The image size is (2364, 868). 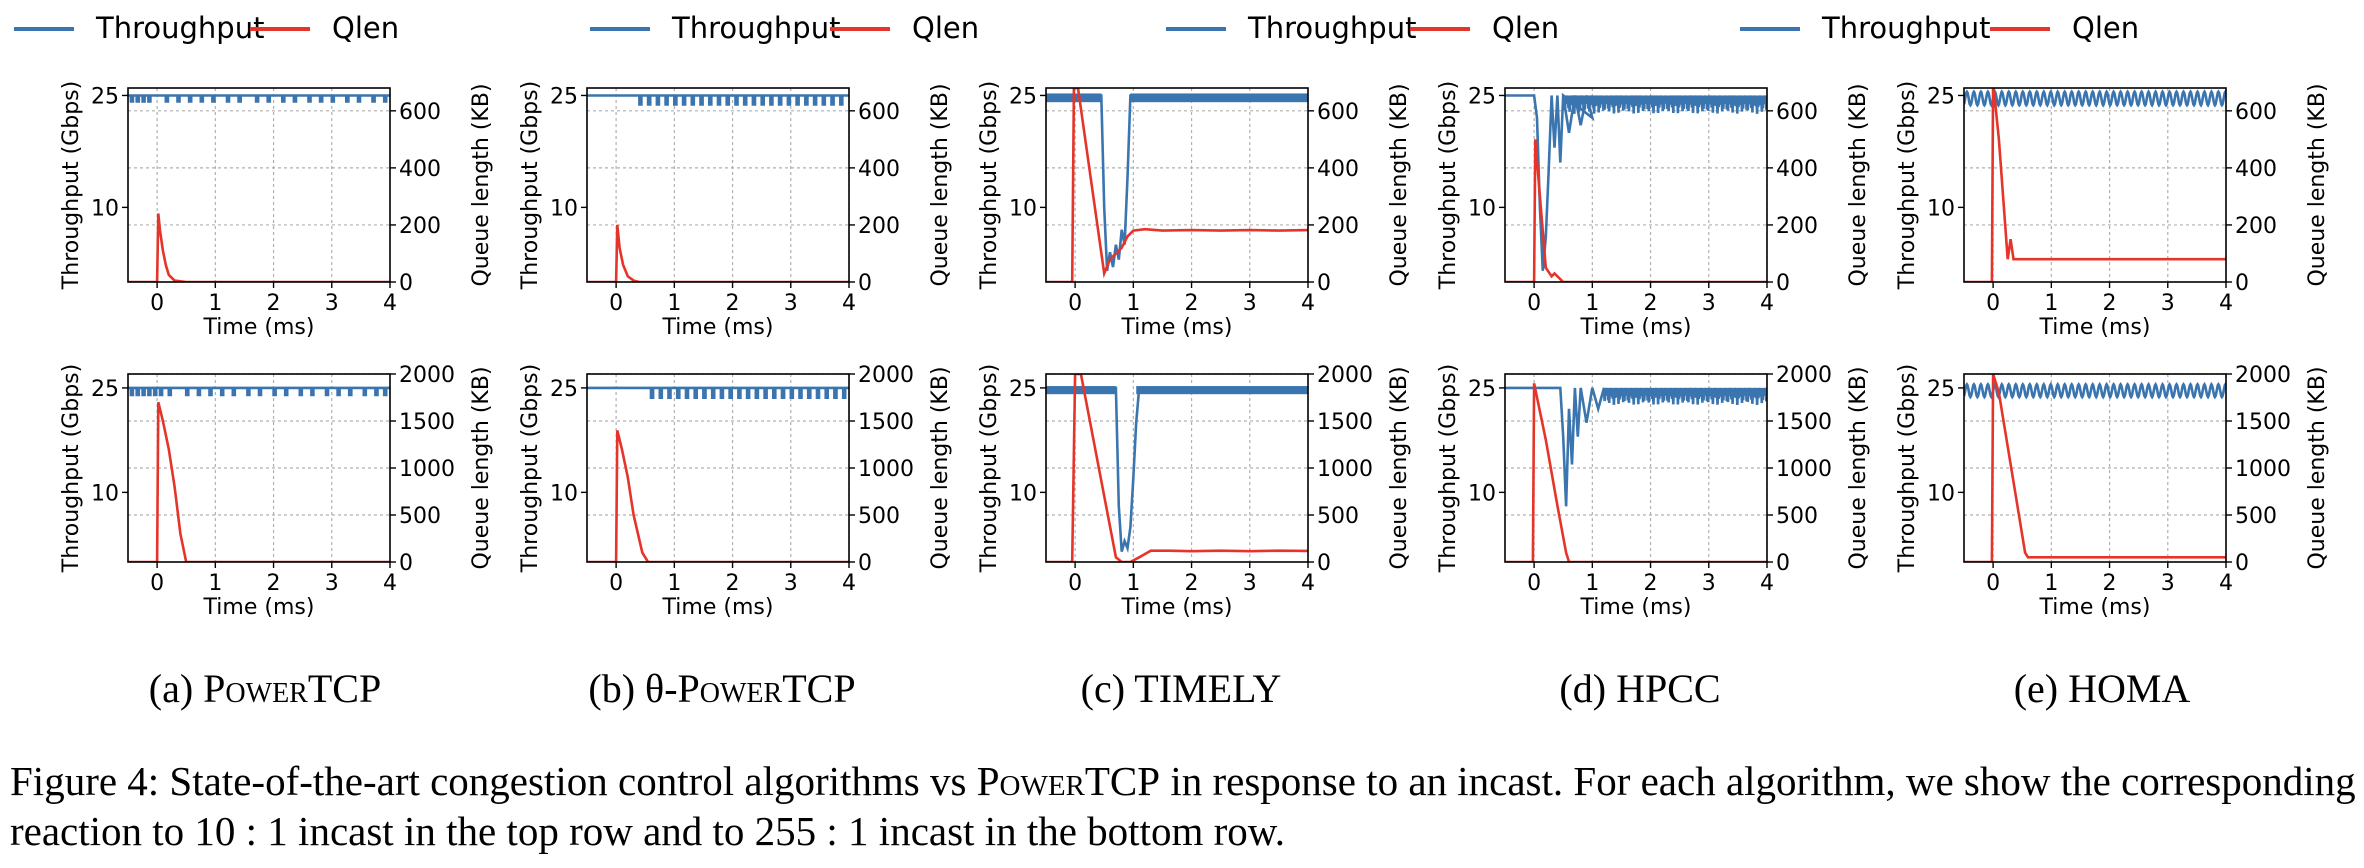 What do you see at coordinates (2263, 375) in the screenshot?
I see `y-right-tick-label: 2000` at bounding box center [2263, 375].